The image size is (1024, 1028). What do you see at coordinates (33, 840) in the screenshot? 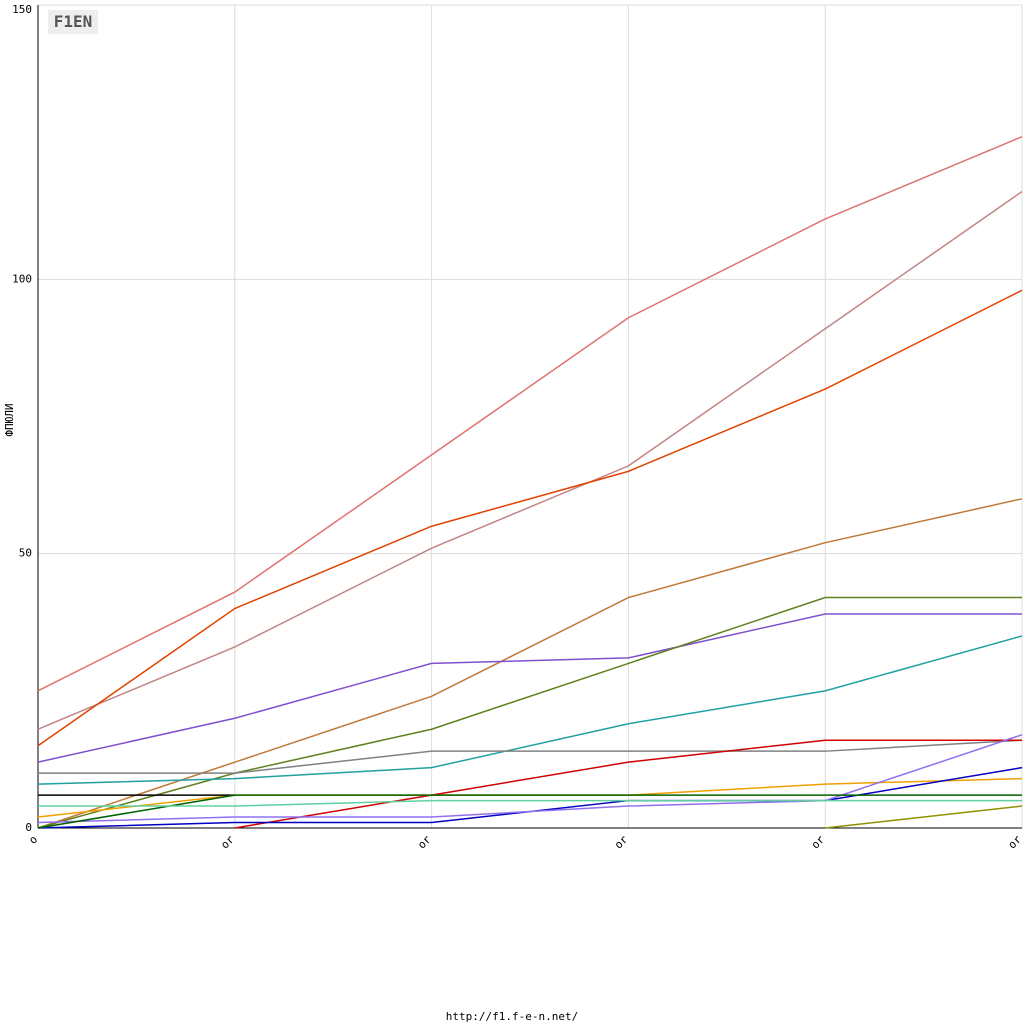
I see `x-tick-label: o` at bounding box center [33, 840].